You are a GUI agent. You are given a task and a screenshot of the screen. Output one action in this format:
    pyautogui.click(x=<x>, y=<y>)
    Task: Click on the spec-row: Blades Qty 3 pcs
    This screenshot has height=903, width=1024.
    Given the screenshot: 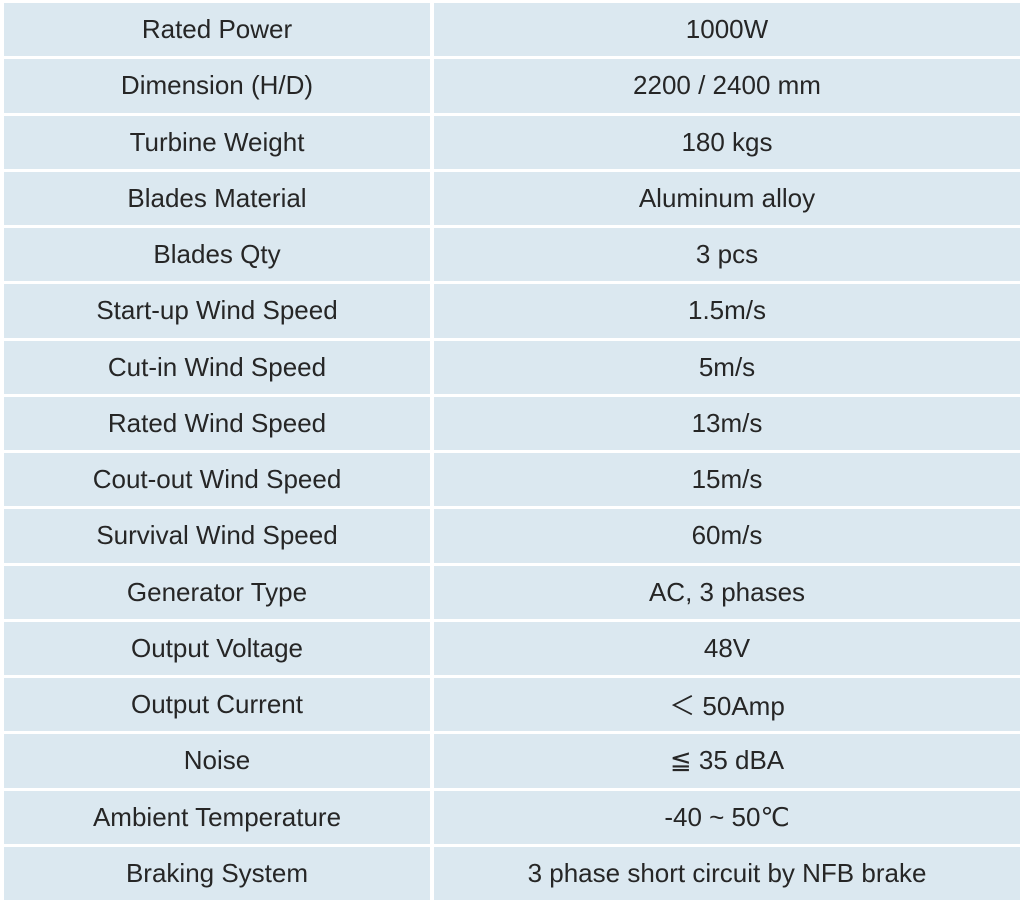 What is the action you would take?
    pyautogui.click(x=512, y=255)
    